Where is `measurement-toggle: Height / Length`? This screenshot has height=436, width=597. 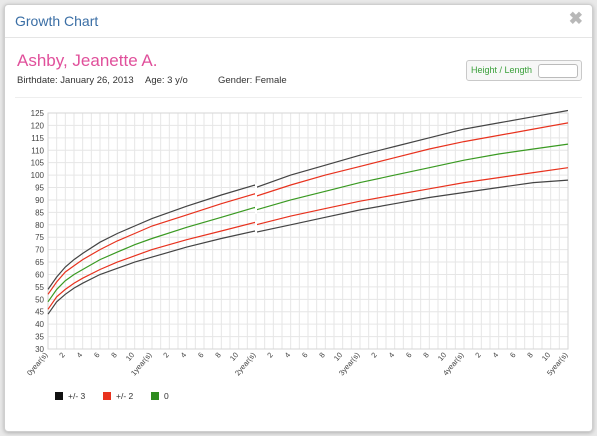
measurement-toggle: Height / Length is located at coordinates (524, 70).